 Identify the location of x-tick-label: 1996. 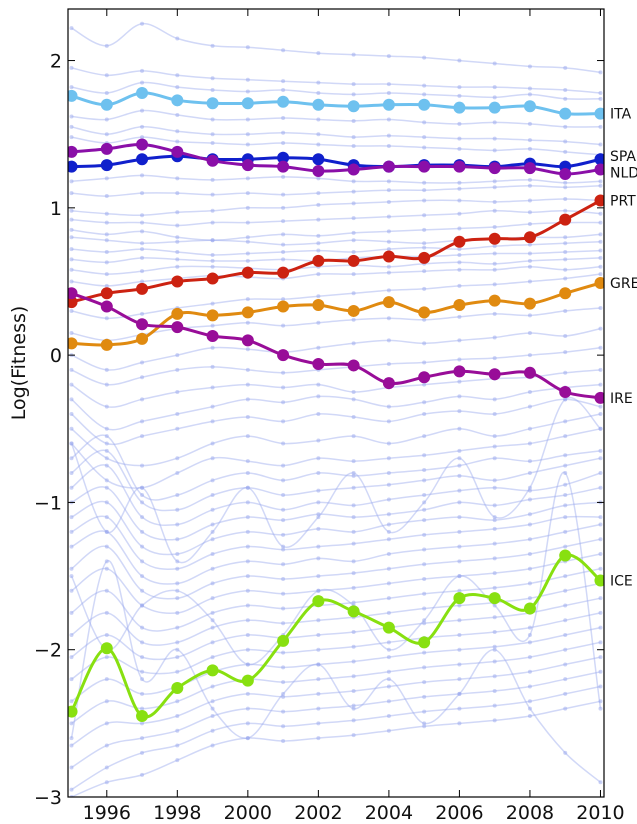
(107, 813).